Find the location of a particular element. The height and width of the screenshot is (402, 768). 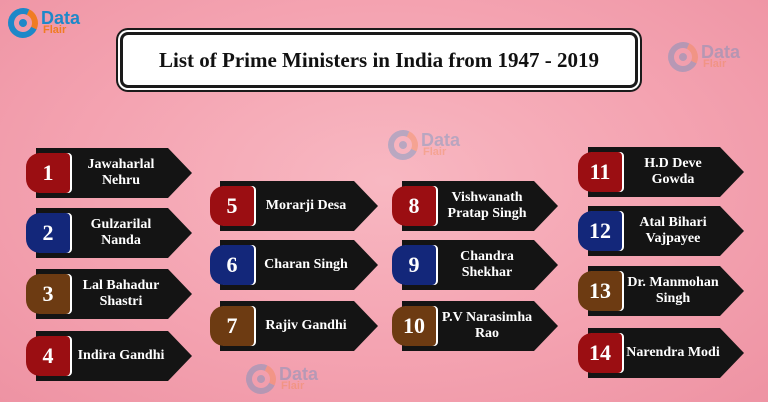

minister-name: Morarji Desa is located at coordinates (306, 205).